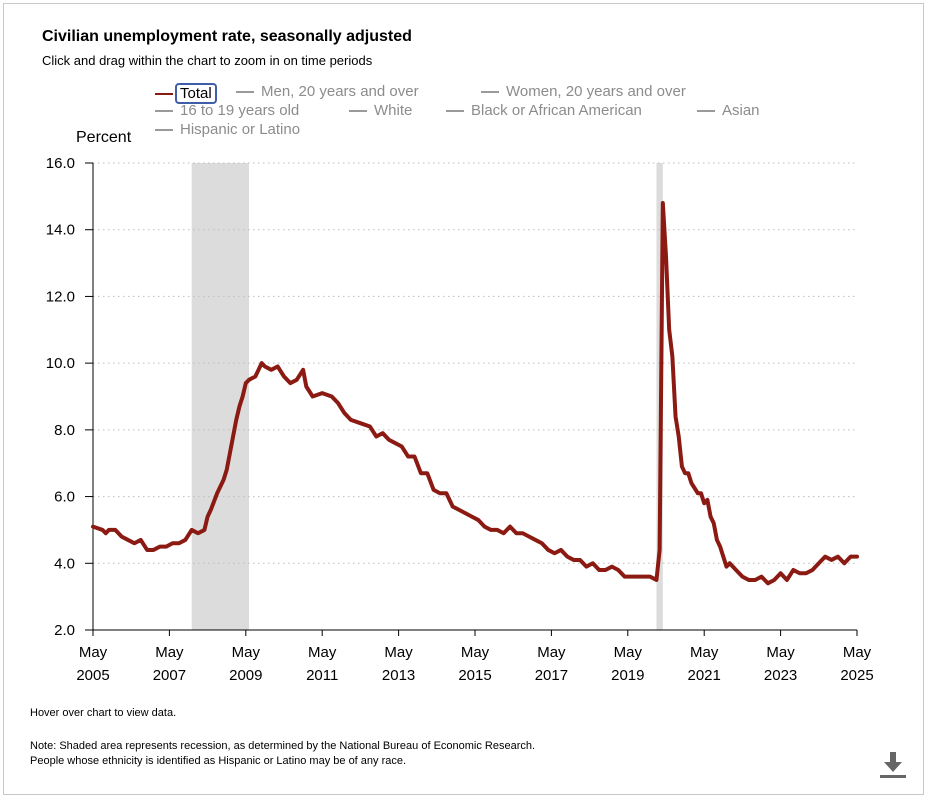 Image resolution: width=929 pixels, height=800 pixels. What do you see at coordinates (551, 675) in the screenshot?
I see `x-tick-year-label: 2017` at bounding box center [551, 675].